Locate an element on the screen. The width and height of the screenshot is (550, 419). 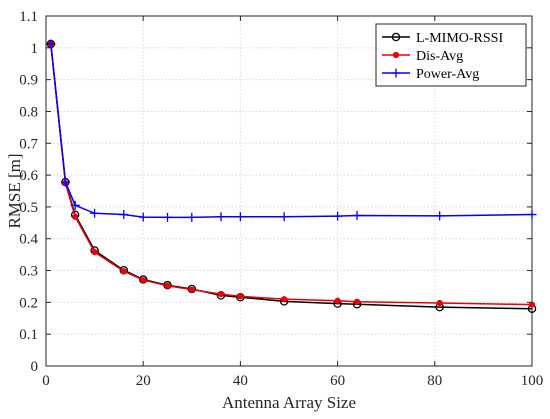
y-tick-label: 0.3 is located at coordinates (28, 272).